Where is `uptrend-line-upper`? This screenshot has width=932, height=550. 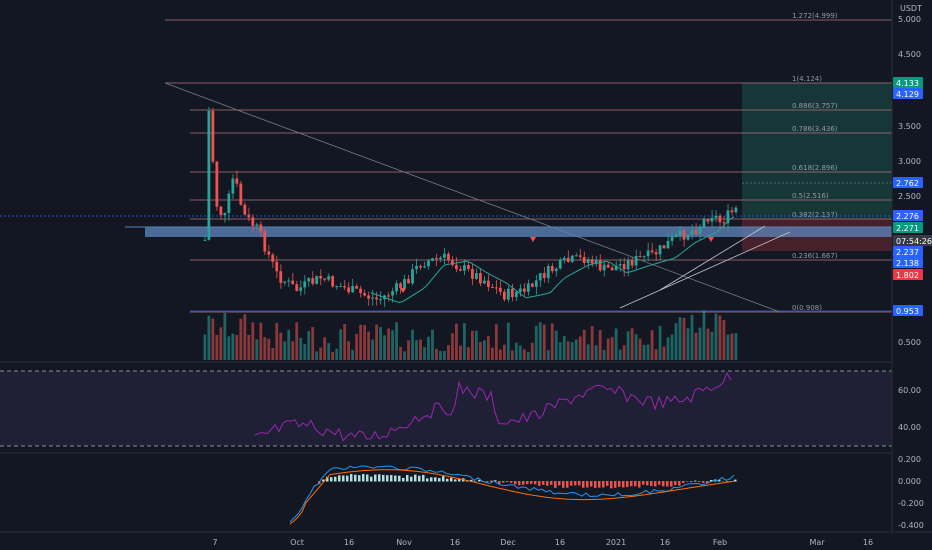 uptrend-line-upper is located at coordinates (712, 258).